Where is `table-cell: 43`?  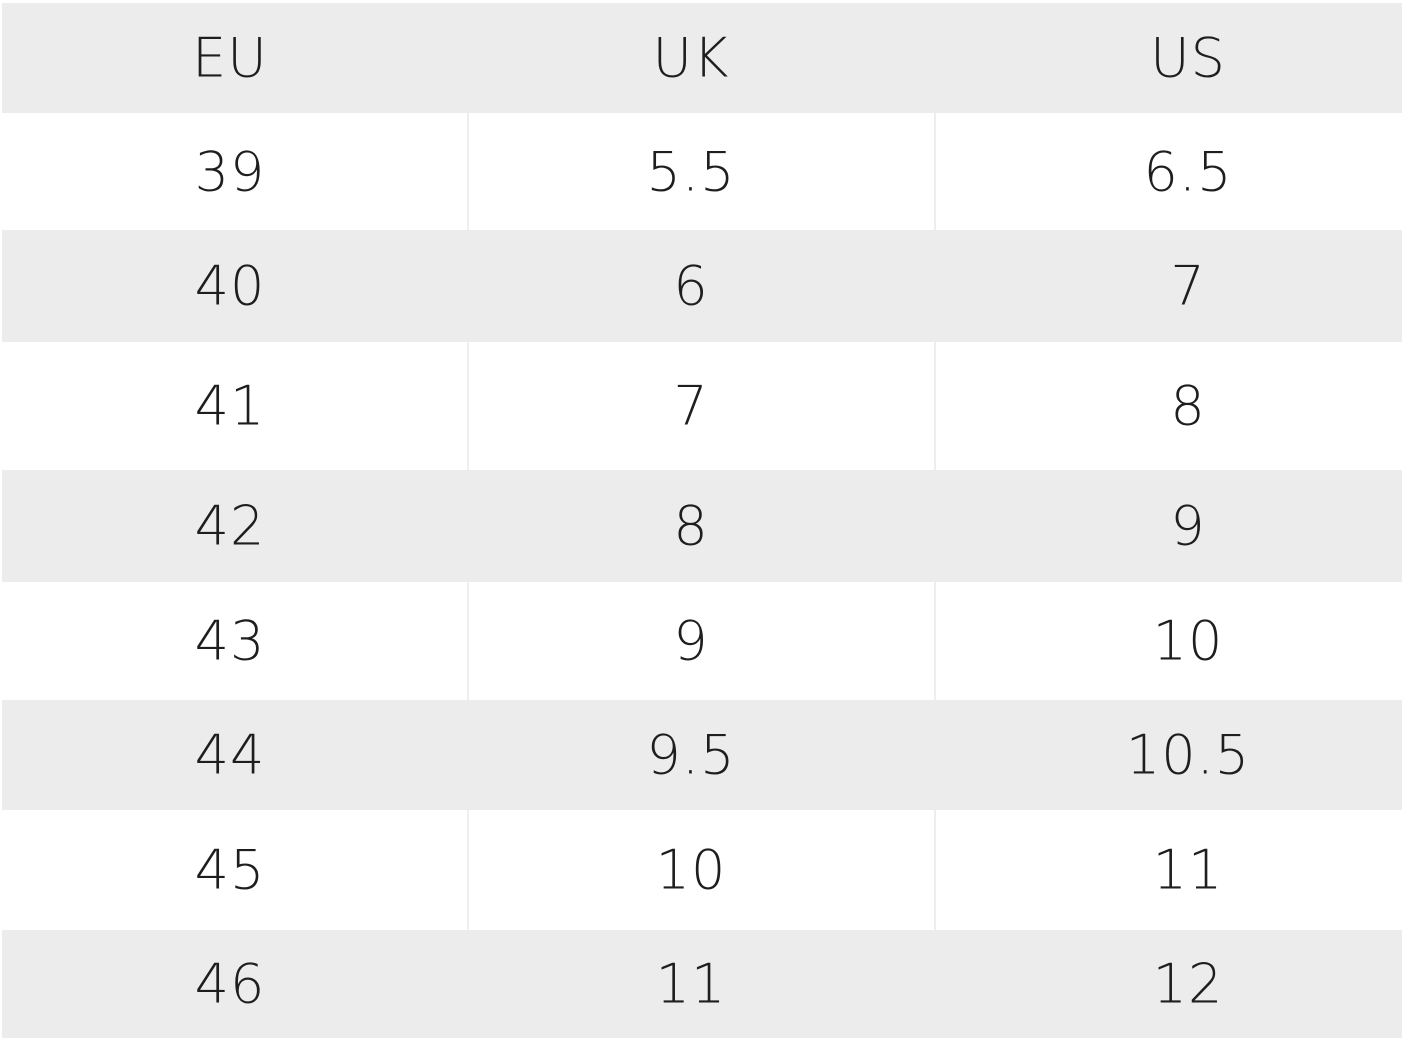
table-cell: 43 is located at coordinates (230, 641).